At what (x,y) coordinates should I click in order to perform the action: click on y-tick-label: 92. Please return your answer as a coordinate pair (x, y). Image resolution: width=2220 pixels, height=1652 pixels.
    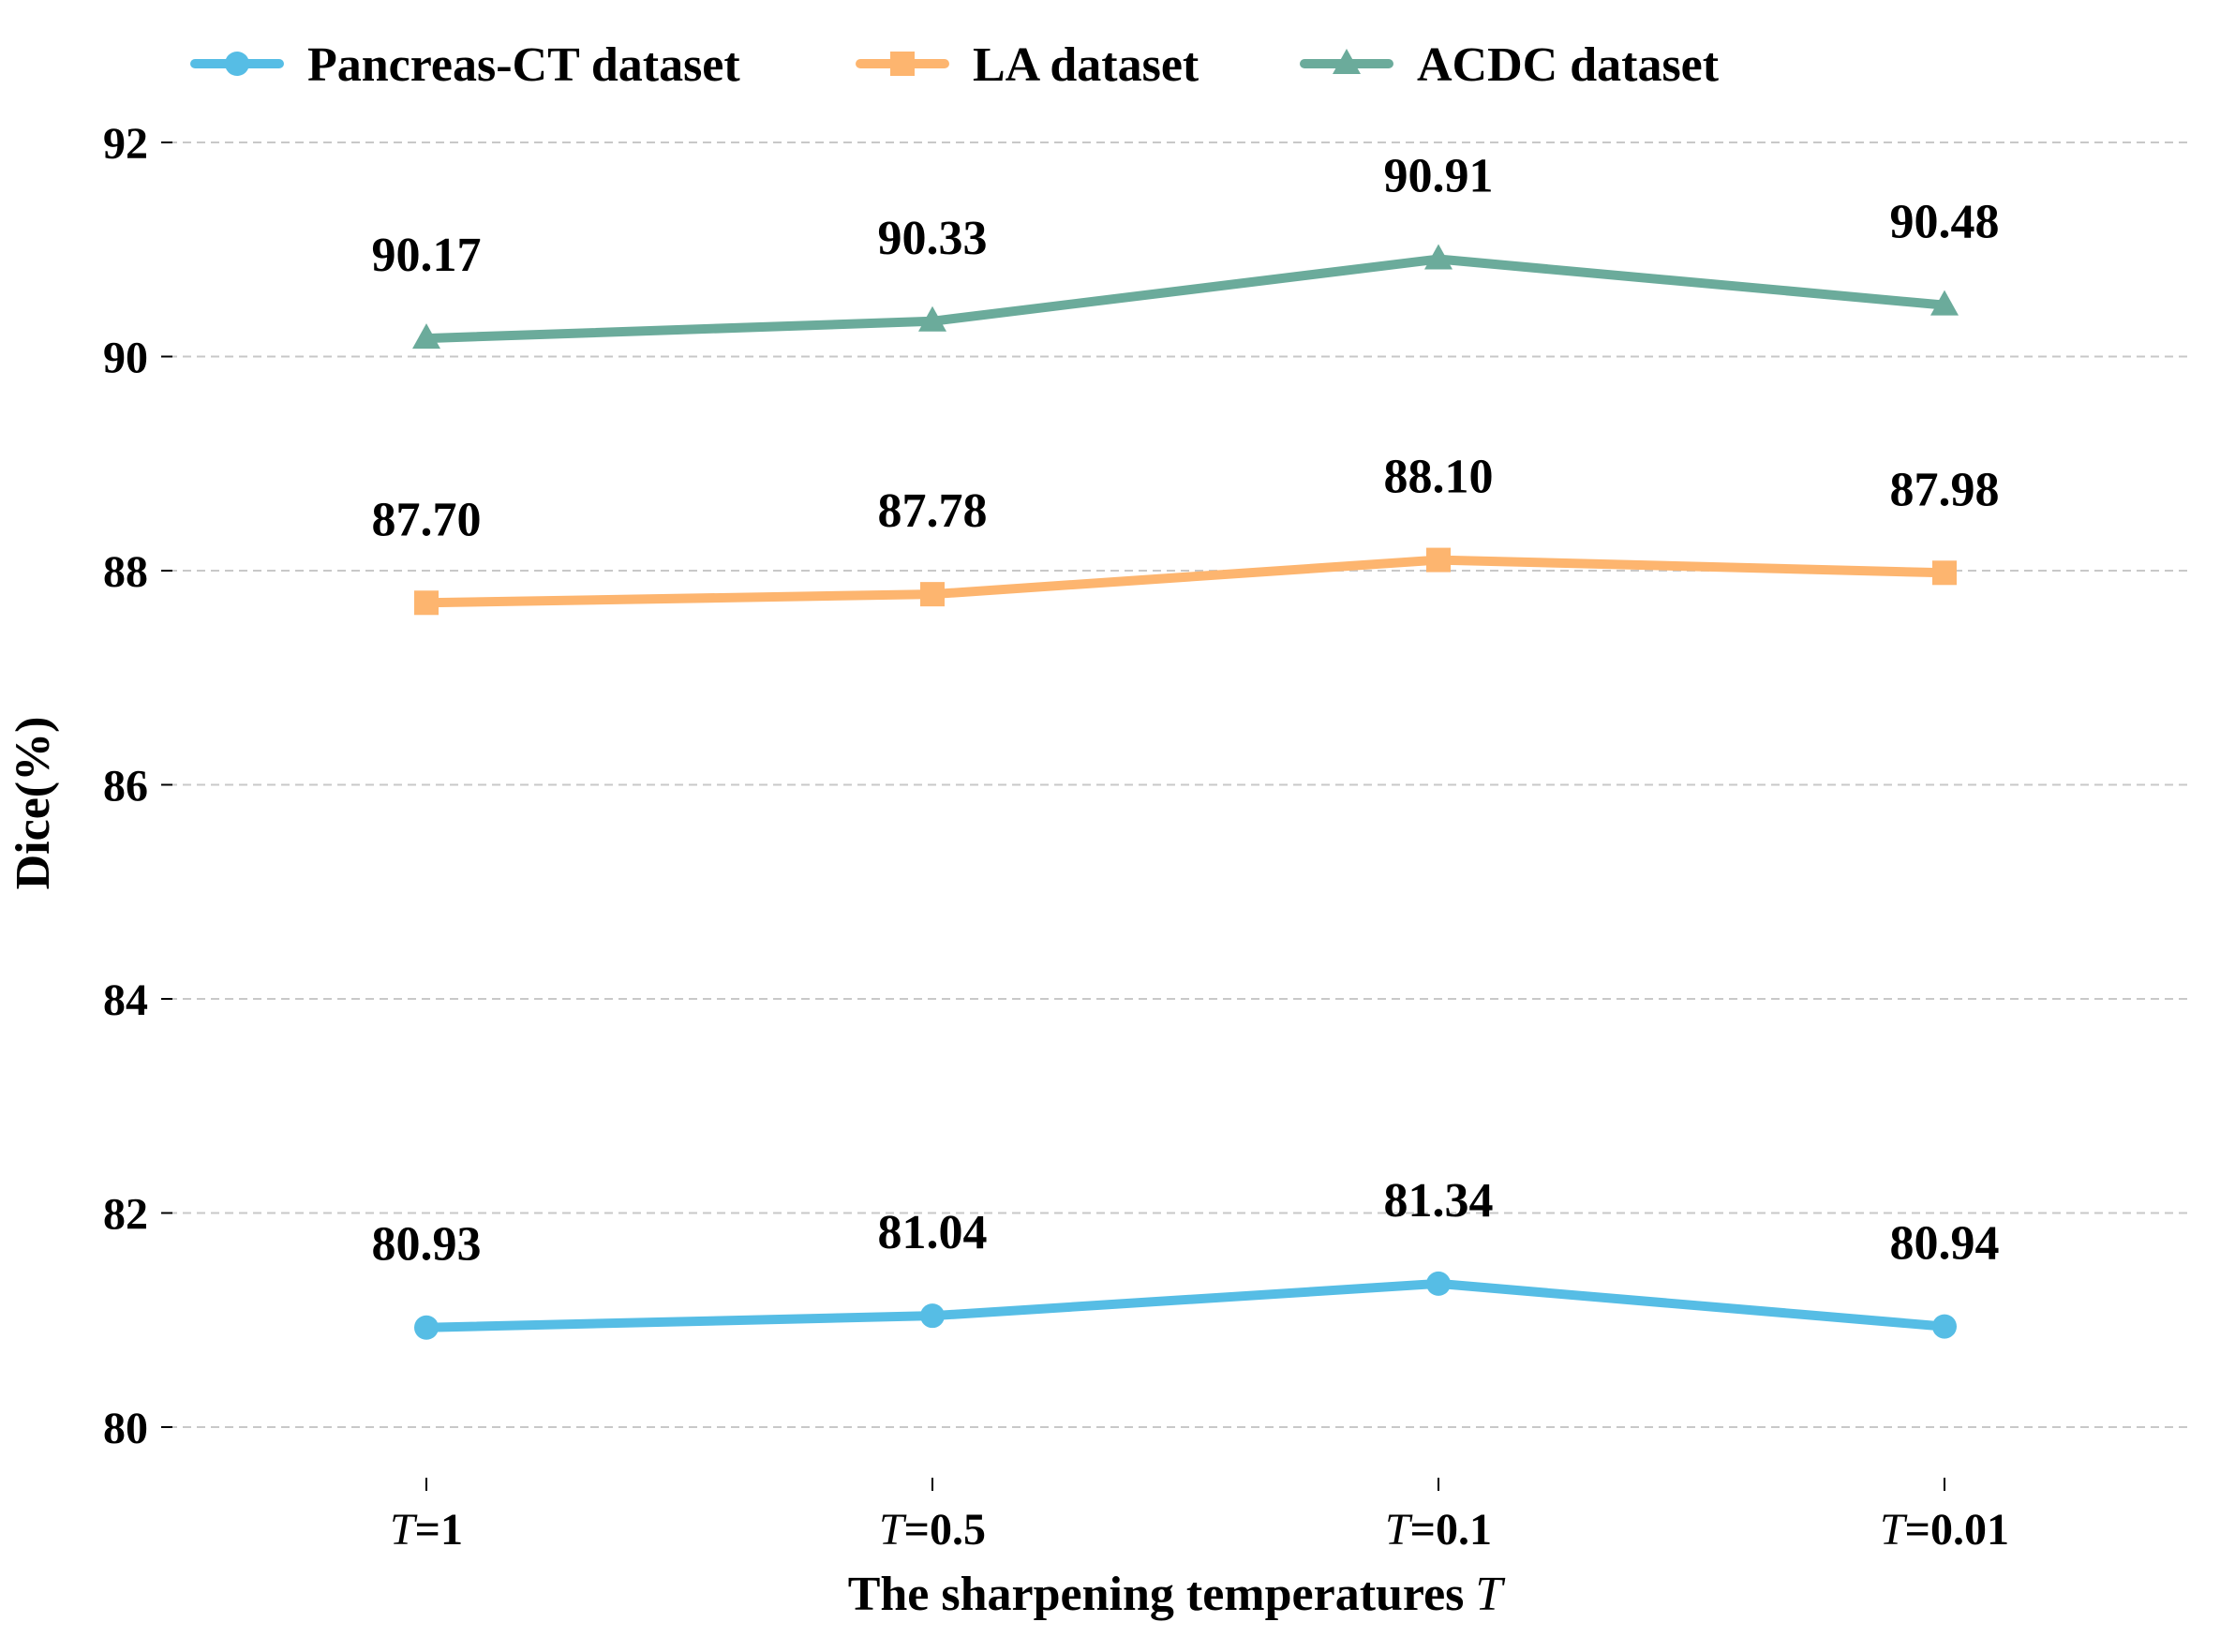
    Looking at the image, I should click on (126, 144).